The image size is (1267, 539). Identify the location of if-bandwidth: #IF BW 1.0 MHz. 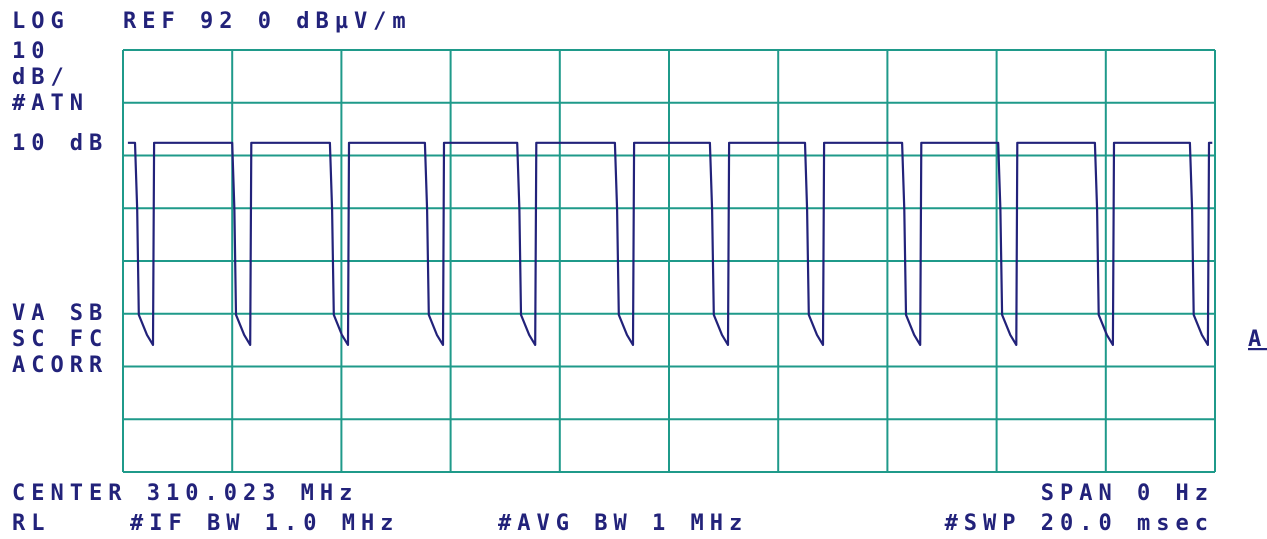
(264, 523).